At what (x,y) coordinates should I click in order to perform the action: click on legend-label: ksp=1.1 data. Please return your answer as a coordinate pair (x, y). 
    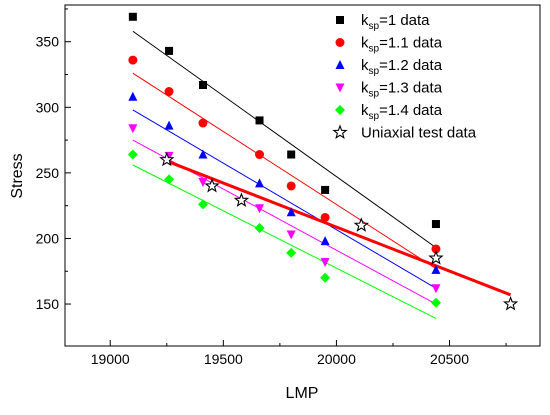
    Looking at the image, I should click on (402, 45).